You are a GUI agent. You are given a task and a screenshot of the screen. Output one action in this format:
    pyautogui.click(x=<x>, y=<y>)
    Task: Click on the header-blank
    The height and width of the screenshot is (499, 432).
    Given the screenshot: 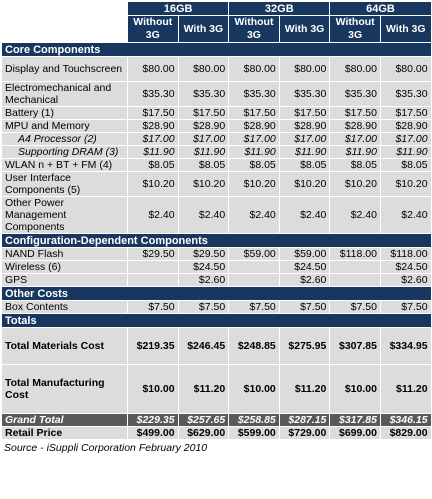 What is the action you would take?
    pyautogui.click(x=64, y=29)
    